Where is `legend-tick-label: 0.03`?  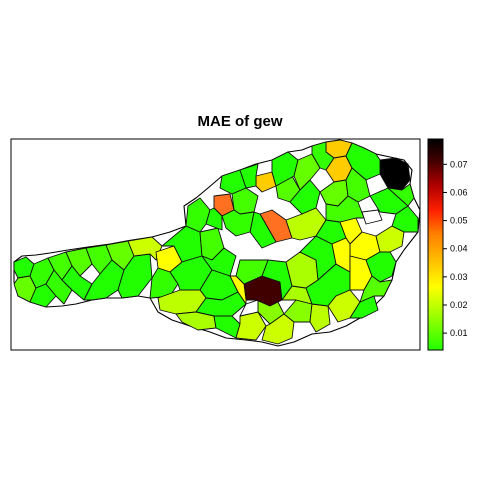
legend-tick-label: 0.03 is located at coordinates (459, 277).